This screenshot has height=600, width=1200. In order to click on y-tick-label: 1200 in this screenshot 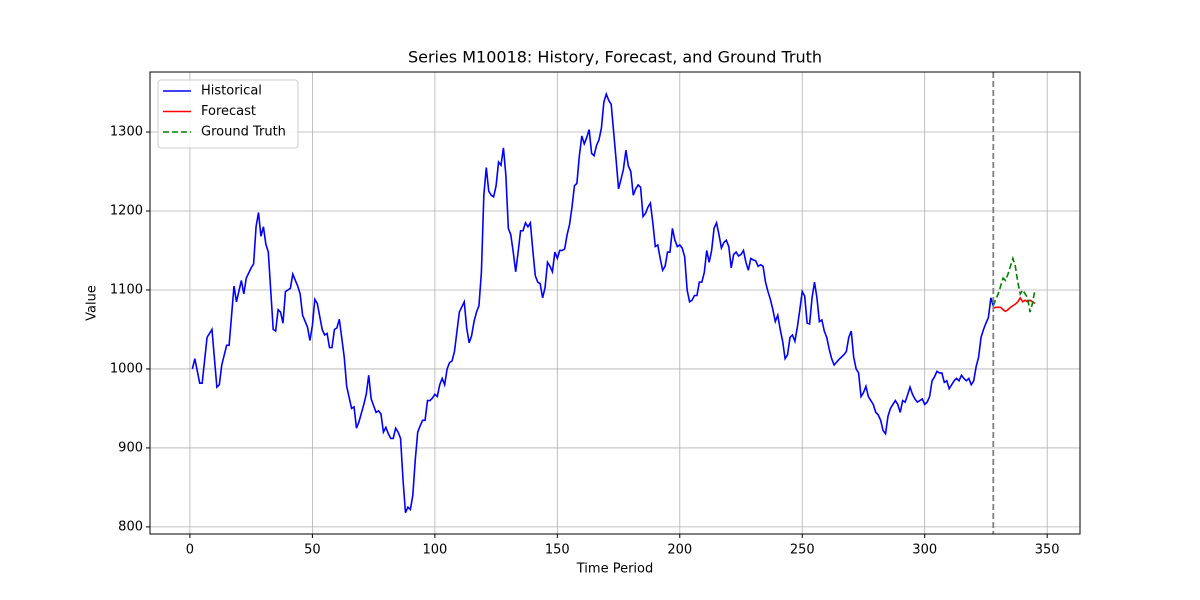, I will do `click(126, 210)`.